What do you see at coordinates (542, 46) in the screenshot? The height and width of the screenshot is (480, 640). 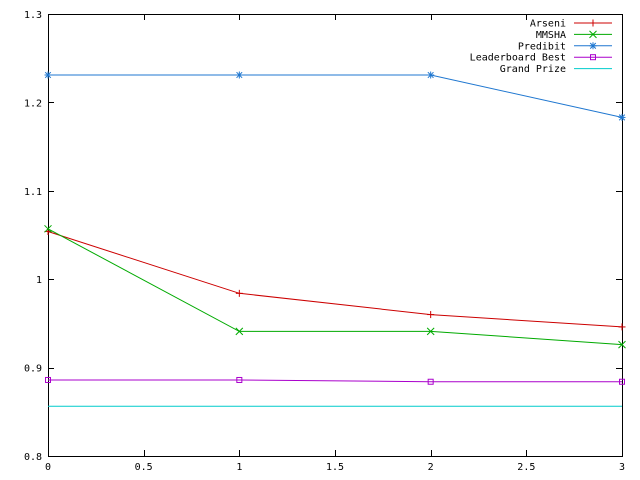 I see `legend-label: Predibit` at bounding box center [542, 46].